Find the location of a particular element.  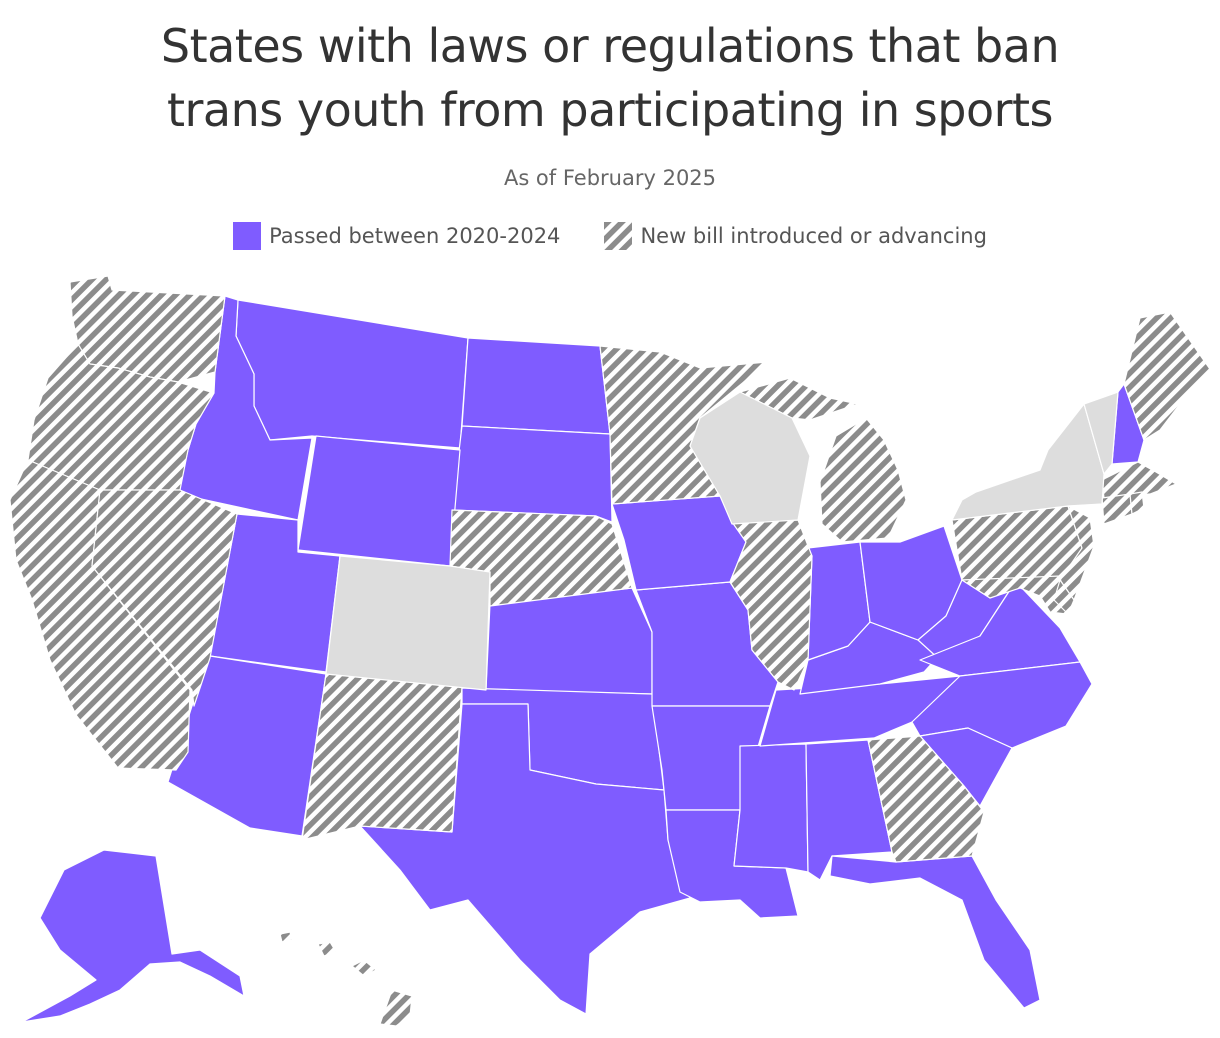

legend-label-introduced: New bill introduced or advancing is located at coordinates (813, 236).